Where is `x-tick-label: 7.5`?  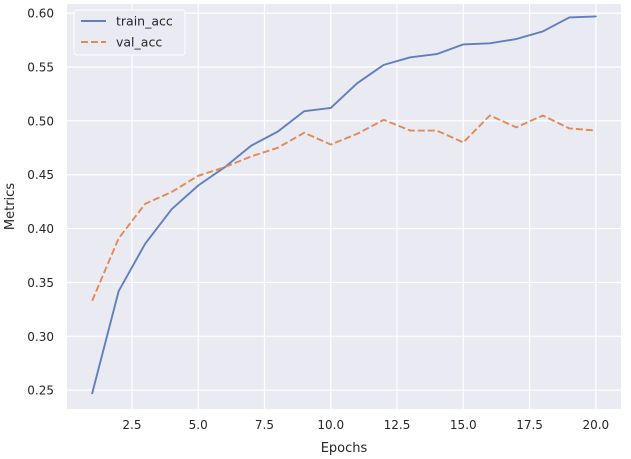 x-tick-label: 7.5 is located at coordinates (264, 425).